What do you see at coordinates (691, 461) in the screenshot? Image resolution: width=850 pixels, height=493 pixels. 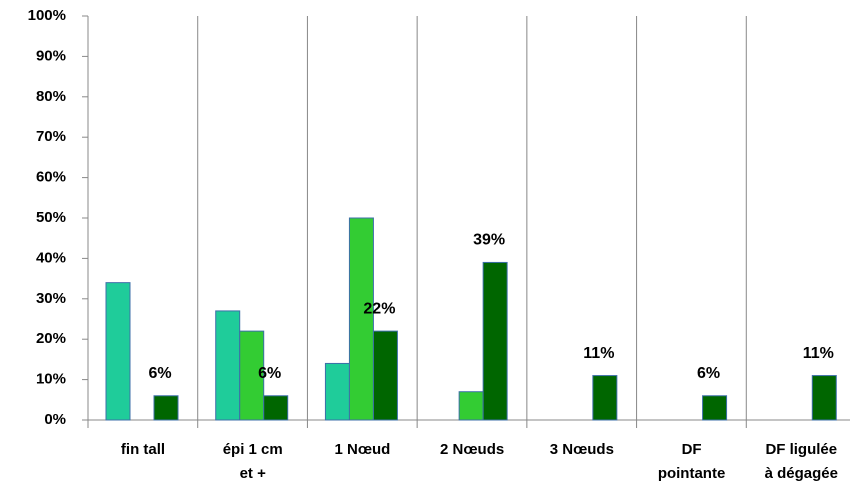 I see `x-tick-label: DF pointante` at bounding box center [691, 461].